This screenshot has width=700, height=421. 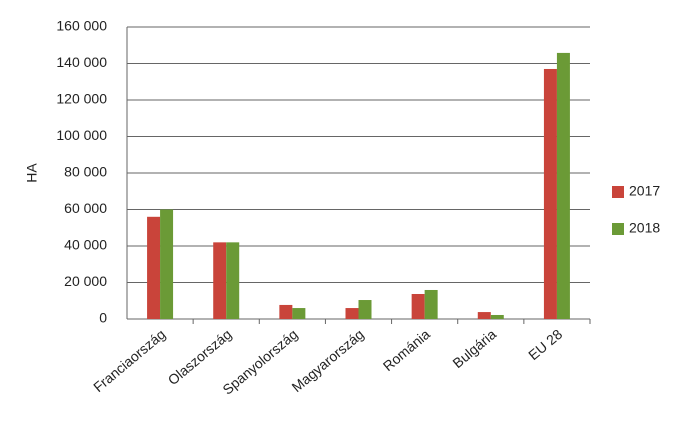 I want to click on y-axis-label: HA, so click(x=32, y=173).